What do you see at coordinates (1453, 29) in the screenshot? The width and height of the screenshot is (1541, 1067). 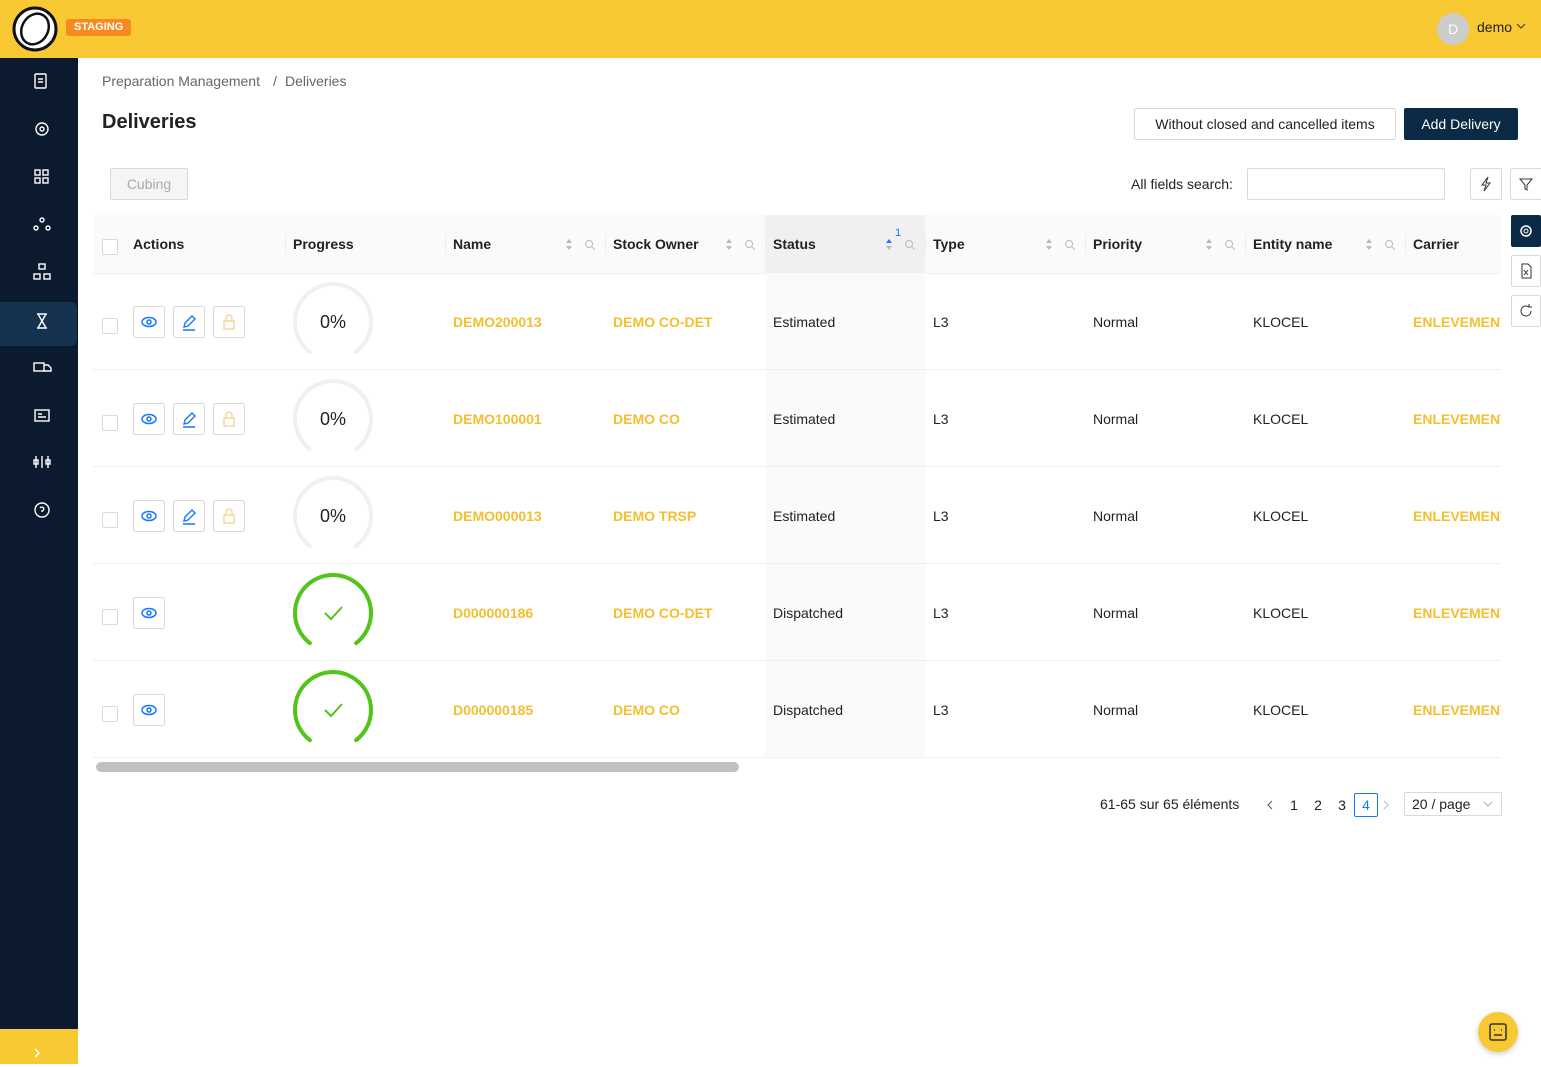 I see `avatar: D` at bounding box center [1453, 29].